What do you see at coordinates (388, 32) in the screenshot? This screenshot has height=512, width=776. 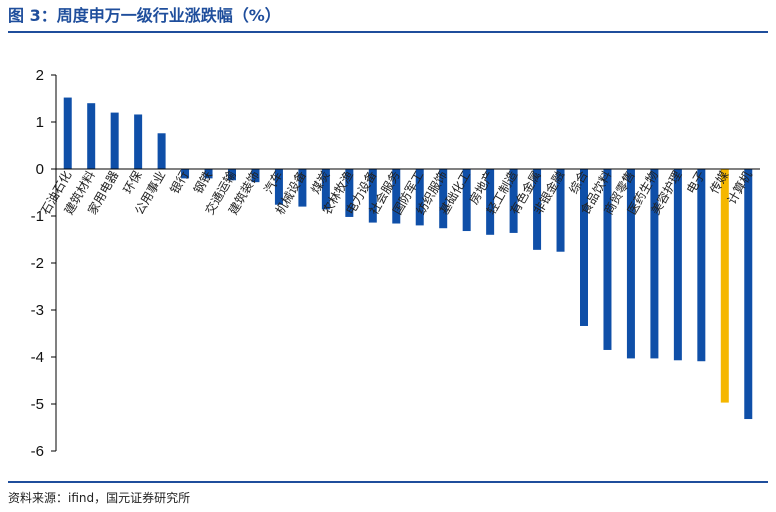 I see `title-rule` at bounding box center [388, 32].